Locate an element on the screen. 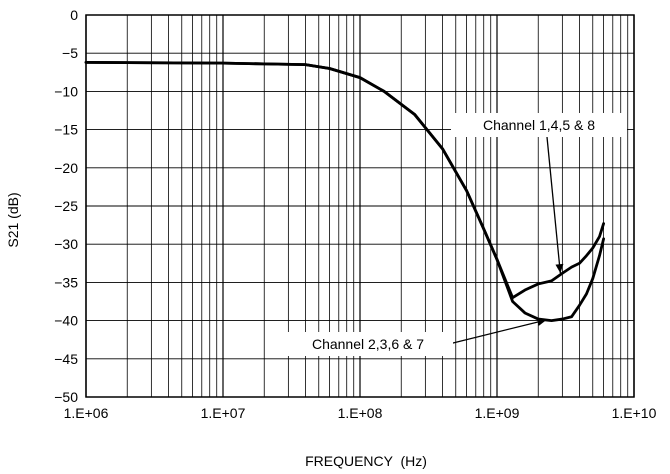 The image size is (670, 474). y-tick-labels: 0 −5 −10 −15 −20 −25 −30 −35 −40 −45 −50 is located at coordinates (66, 206).